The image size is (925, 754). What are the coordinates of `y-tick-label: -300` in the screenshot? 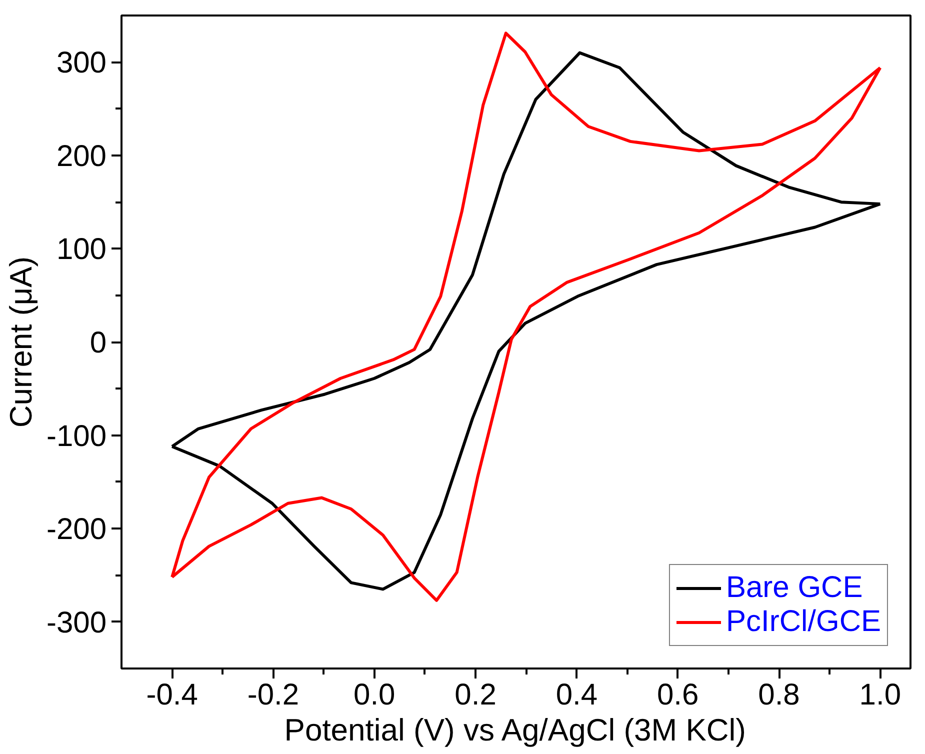 It's located at (76, 623).